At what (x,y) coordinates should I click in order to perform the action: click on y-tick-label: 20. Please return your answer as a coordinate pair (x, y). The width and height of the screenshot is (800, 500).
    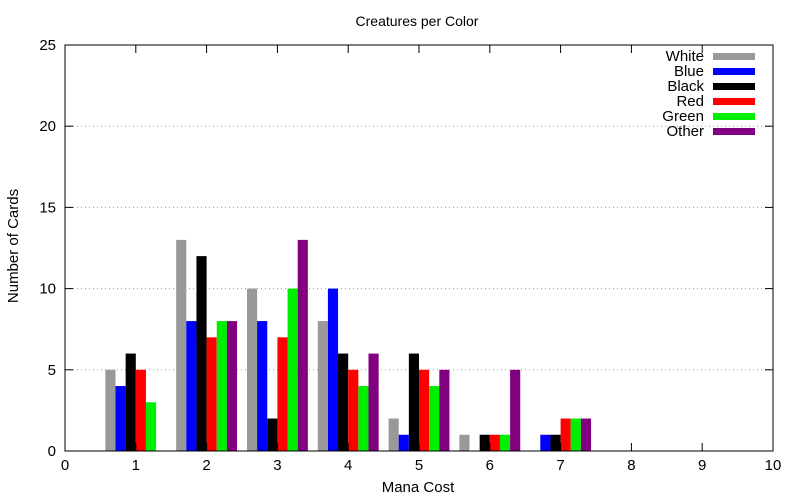
    Looking at the image, I should click on (47, 126).